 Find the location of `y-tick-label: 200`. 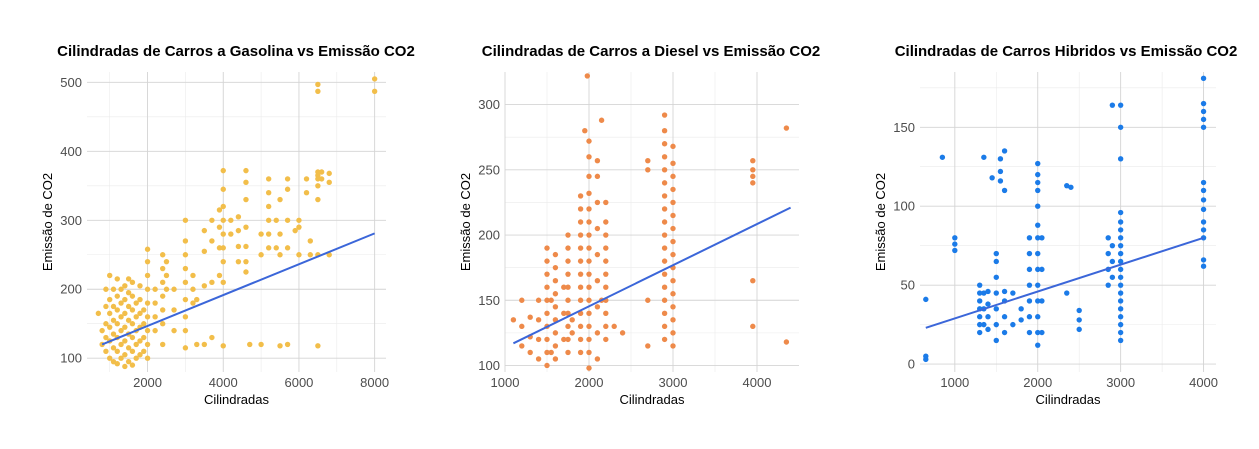

y-tick-label: 200 is located at coordinates (489, 235).